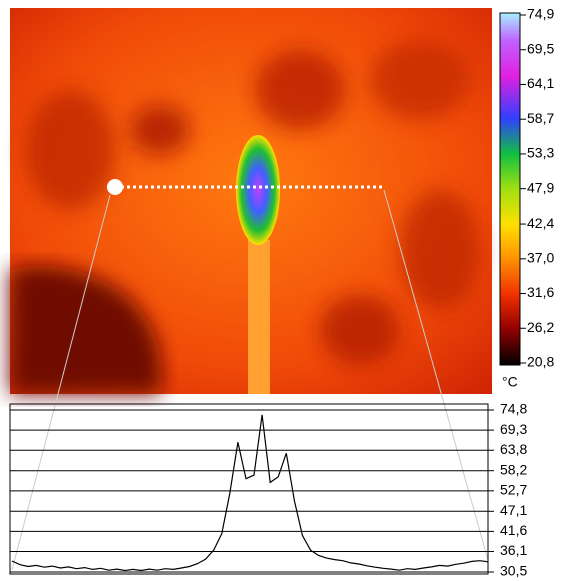 The height and width of the screenshot is (581, 572). Describe the element at coordinates (540, 257) in the screenshot. I see `colorbar-tick-label: 37,0` at that location.